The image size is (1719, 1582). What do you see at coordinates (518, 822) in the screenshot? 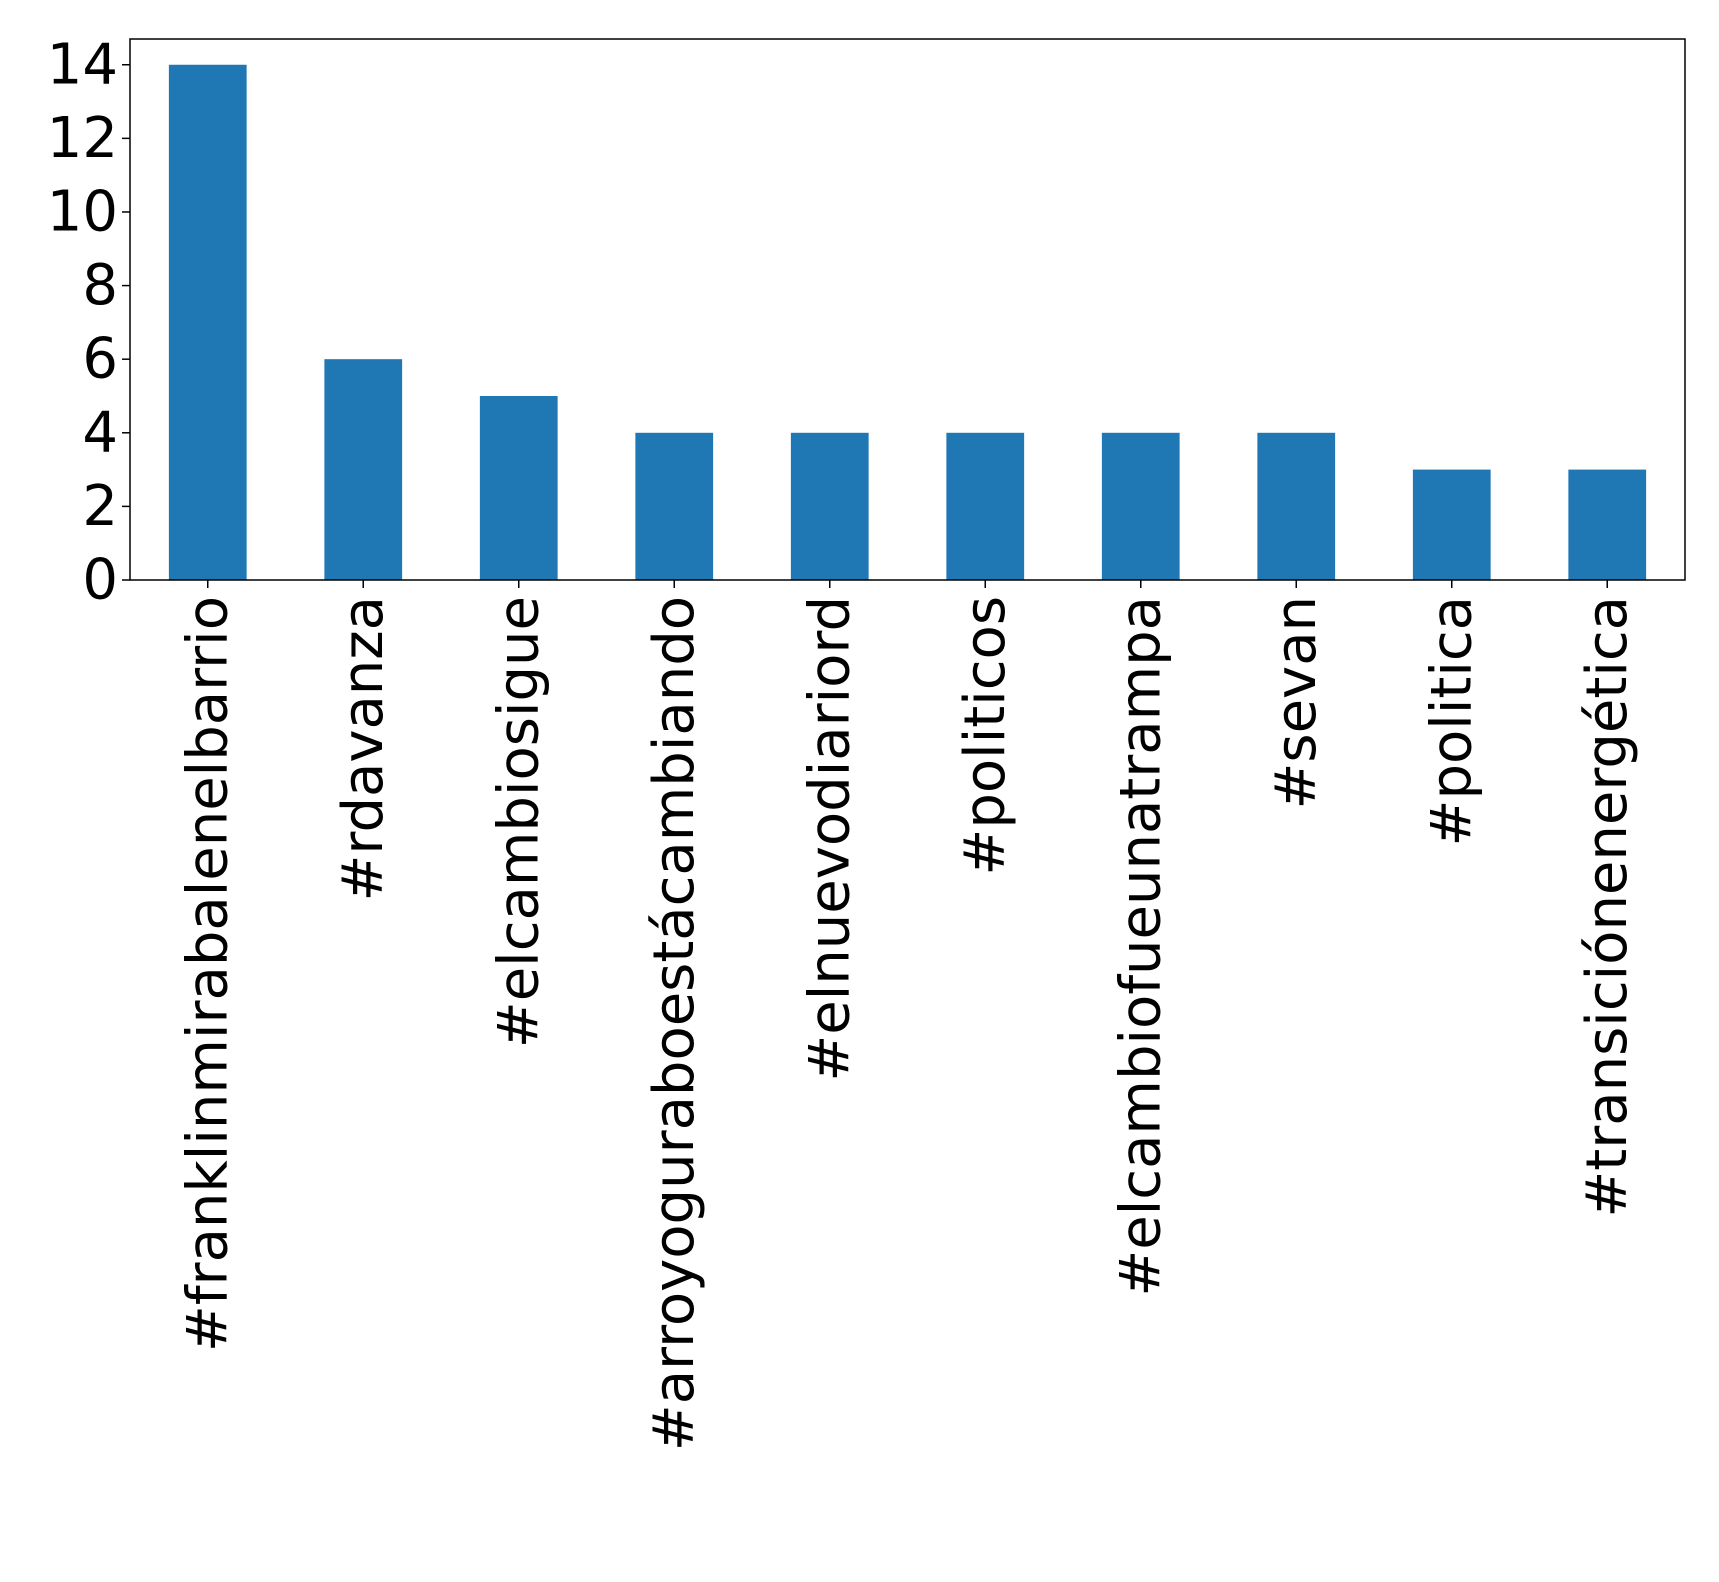
I see `x-tick-label: #elcambiosigue` at bounding box center [518, 822].